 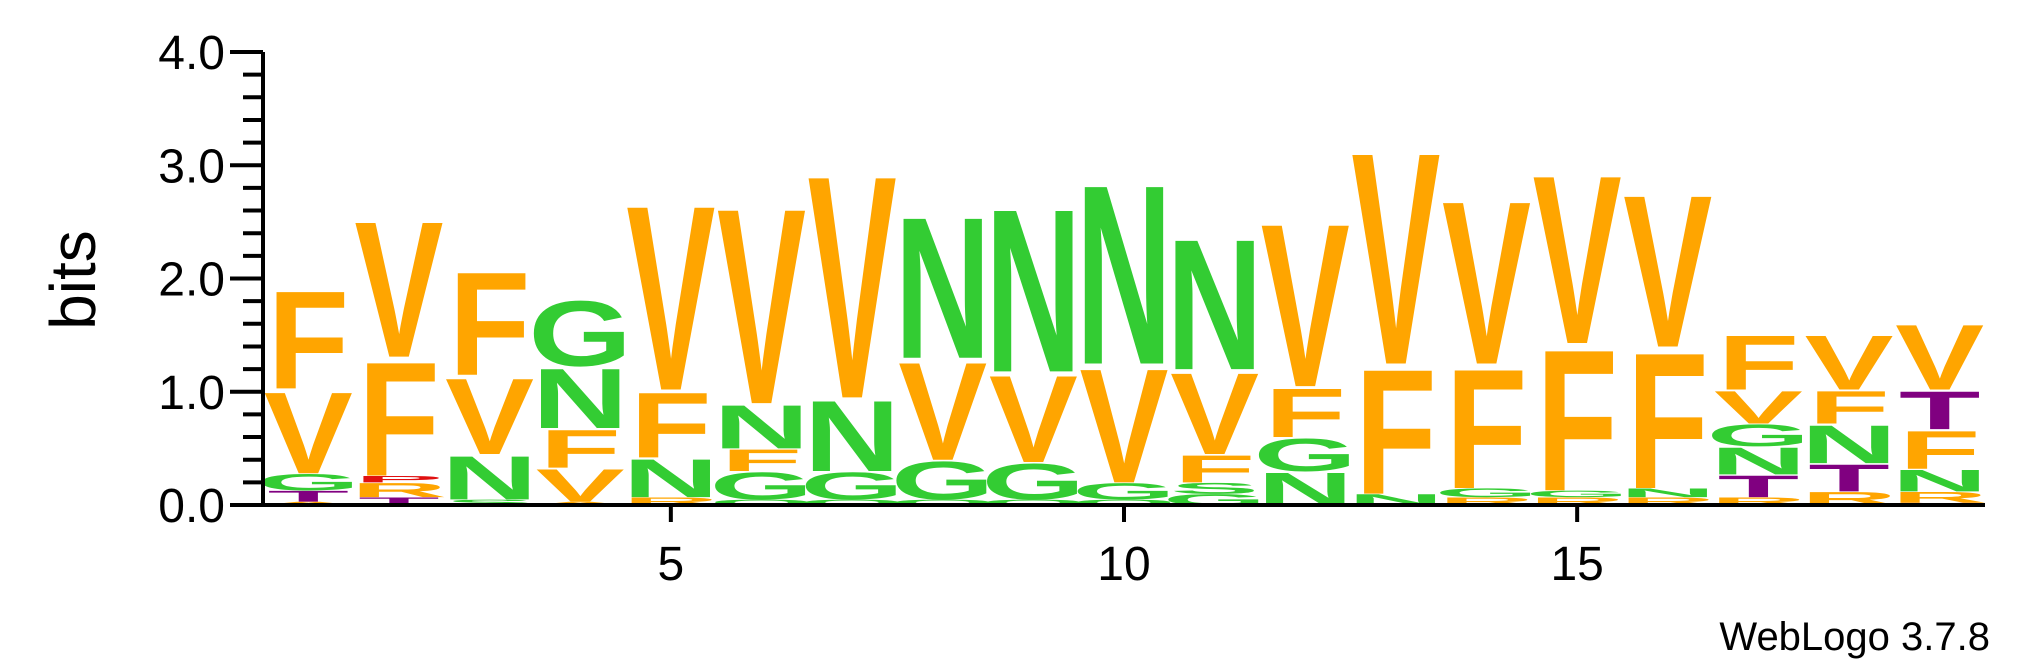 What do you see at coordinates (73, 280) in the screenshot?
I see `y-axis-label: bits` at bounding box center [73, 280].